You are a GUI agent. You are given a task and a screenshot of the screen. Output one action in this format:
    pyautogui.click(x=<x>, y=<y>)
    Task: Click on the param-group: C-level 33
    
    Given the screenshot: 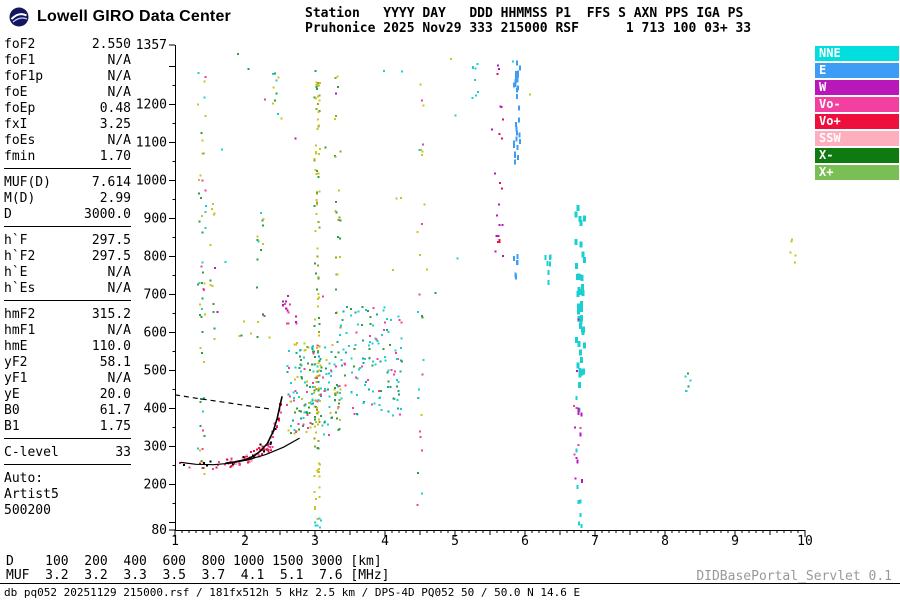 What is the action you would take?
    pyautogui.click(x=67, y=455)
    